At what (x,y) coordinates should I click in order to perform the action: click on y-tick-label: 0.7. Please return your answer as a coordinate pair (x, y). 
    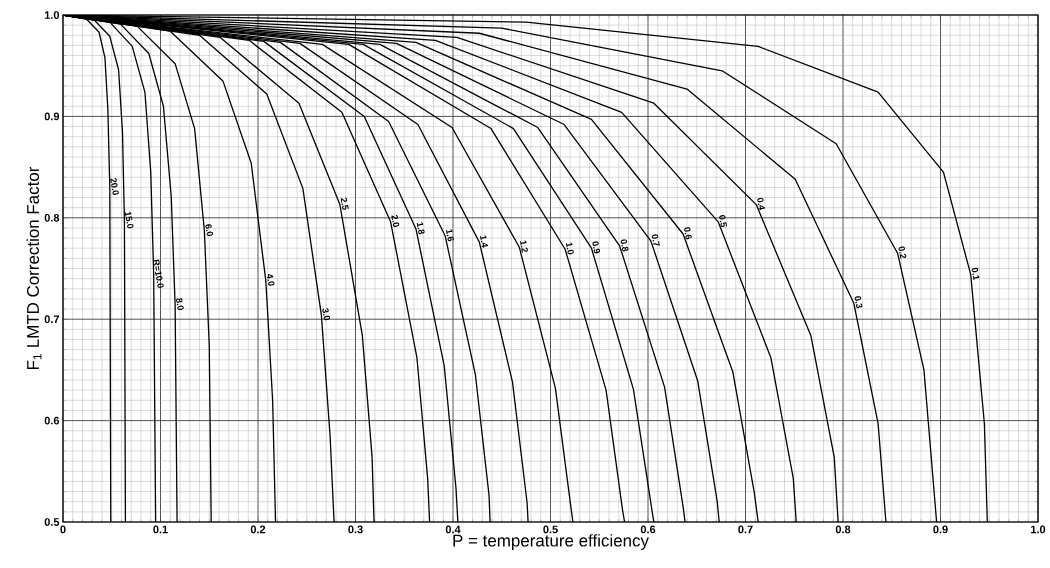
    Looking at the image, I should click on (51, 319).